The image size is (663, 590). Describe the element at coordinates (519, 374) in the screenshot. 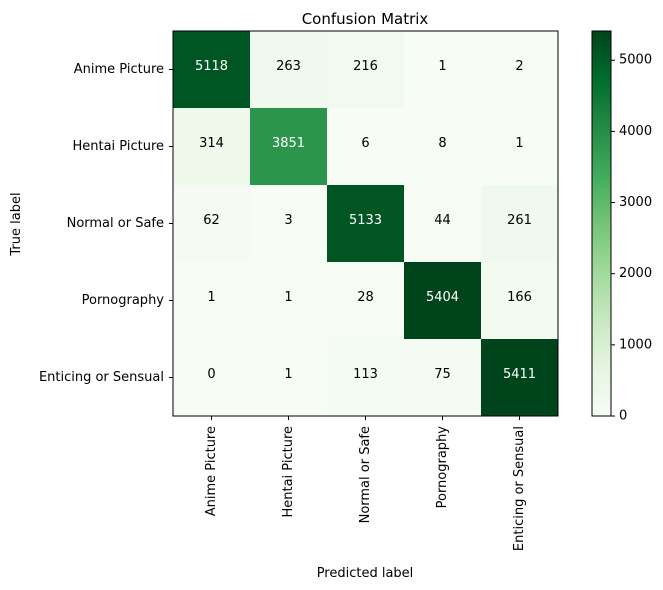

I see `cell-value-label: 5411` at that location.